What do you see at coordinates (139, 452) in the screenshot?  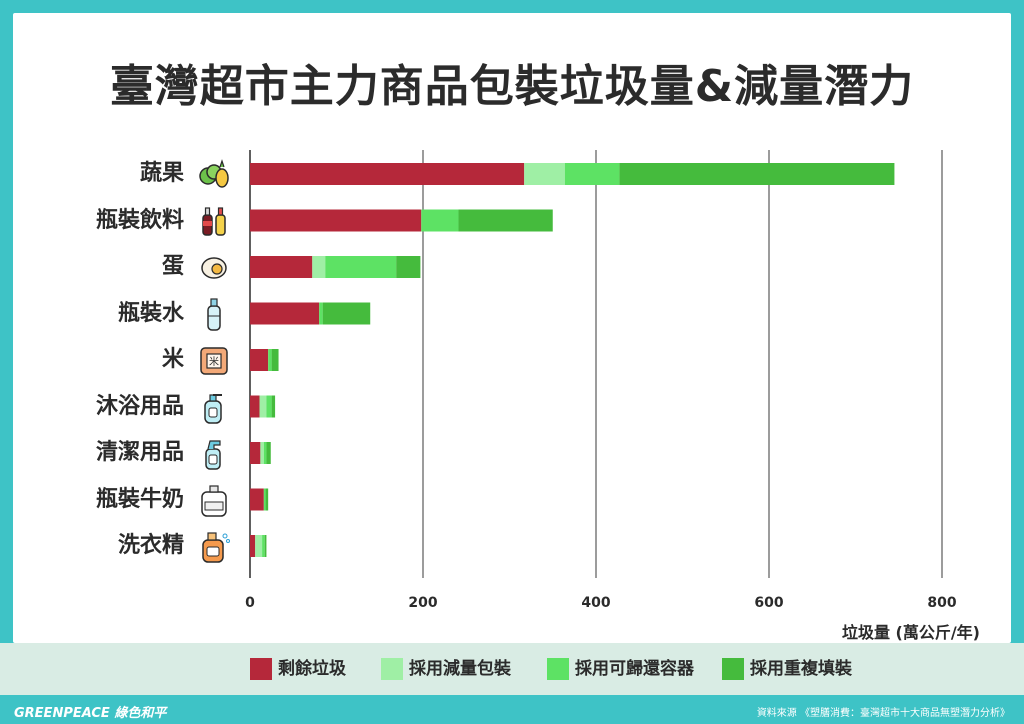 I see `category-label: 清潔用品` at bounding box center [139, 452].